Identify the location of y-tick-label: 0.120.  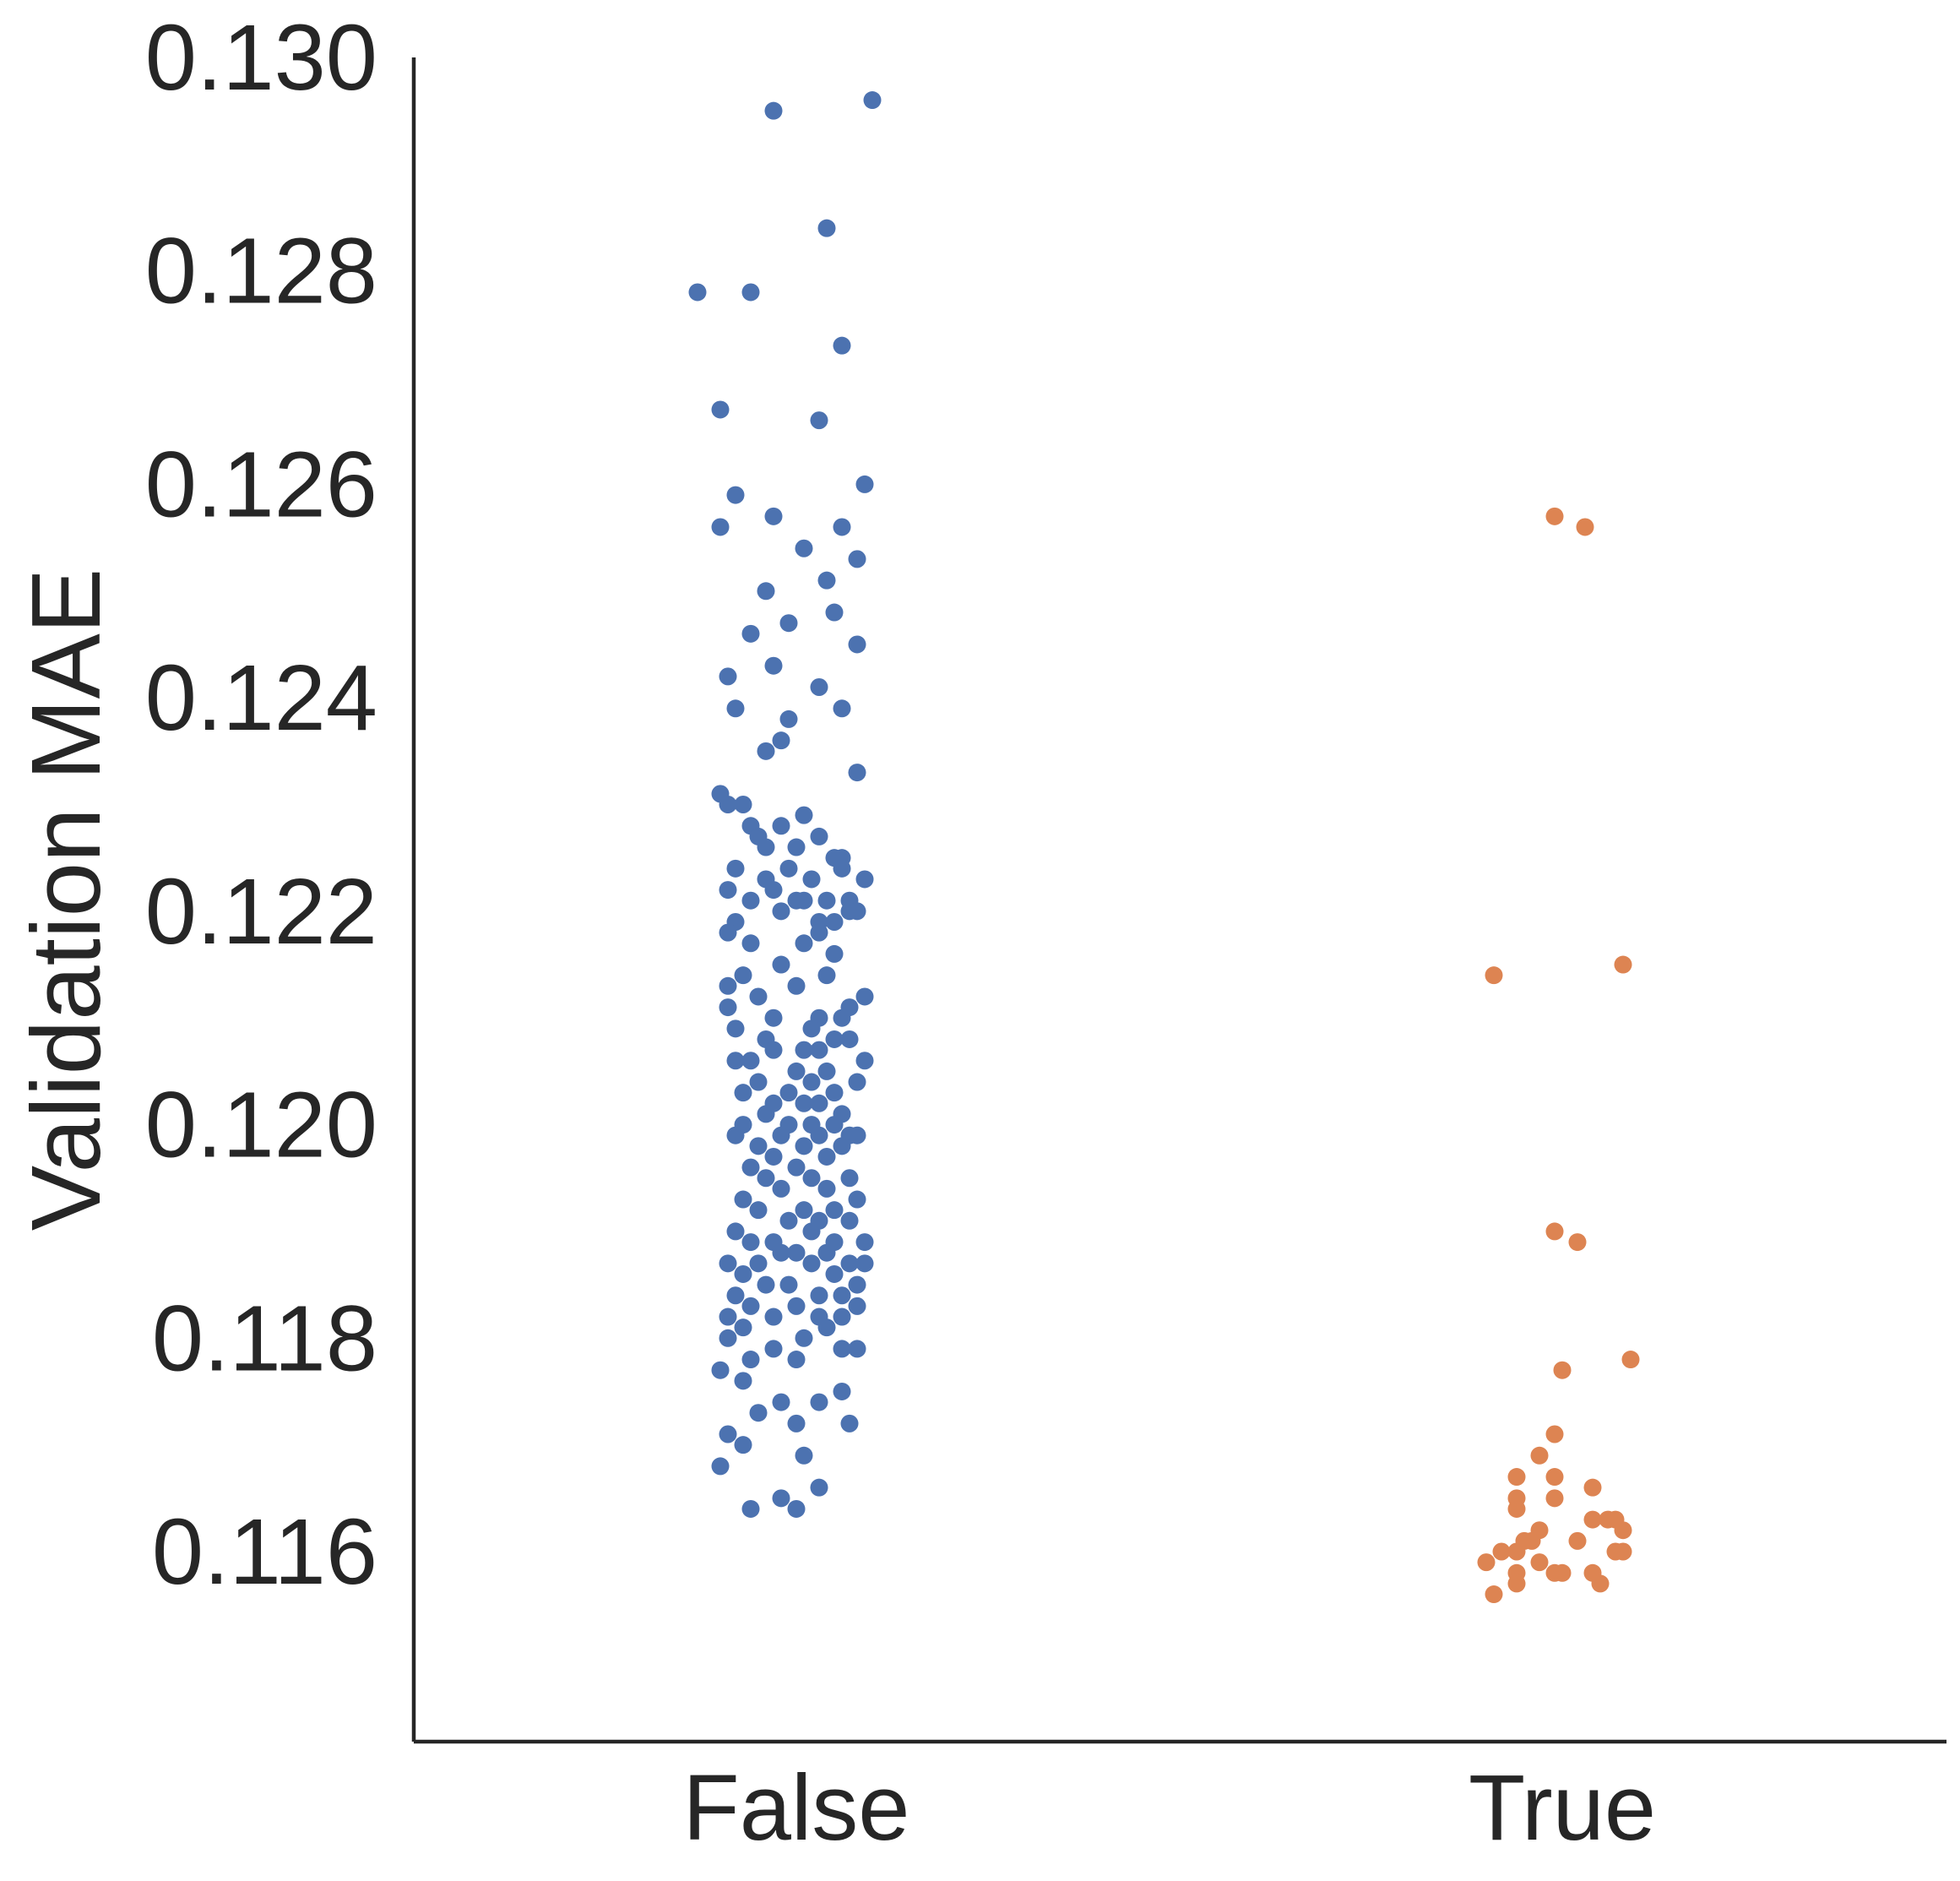
(261, 1125).